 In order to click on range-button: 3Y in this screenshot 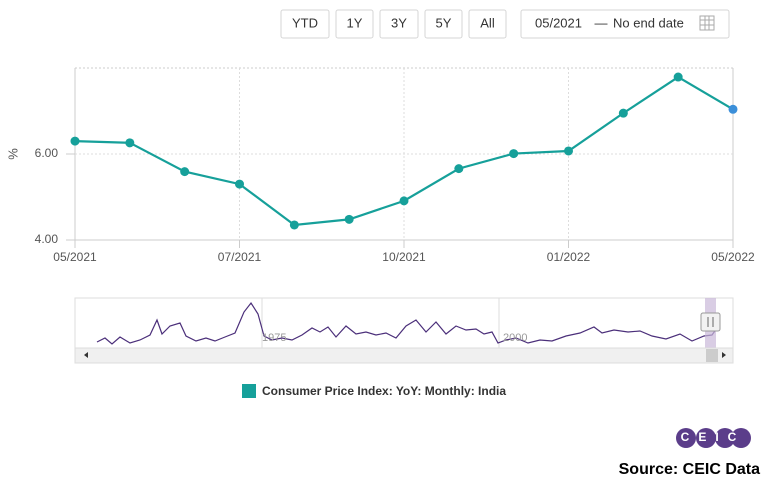, I will do `click(399, 24)`.